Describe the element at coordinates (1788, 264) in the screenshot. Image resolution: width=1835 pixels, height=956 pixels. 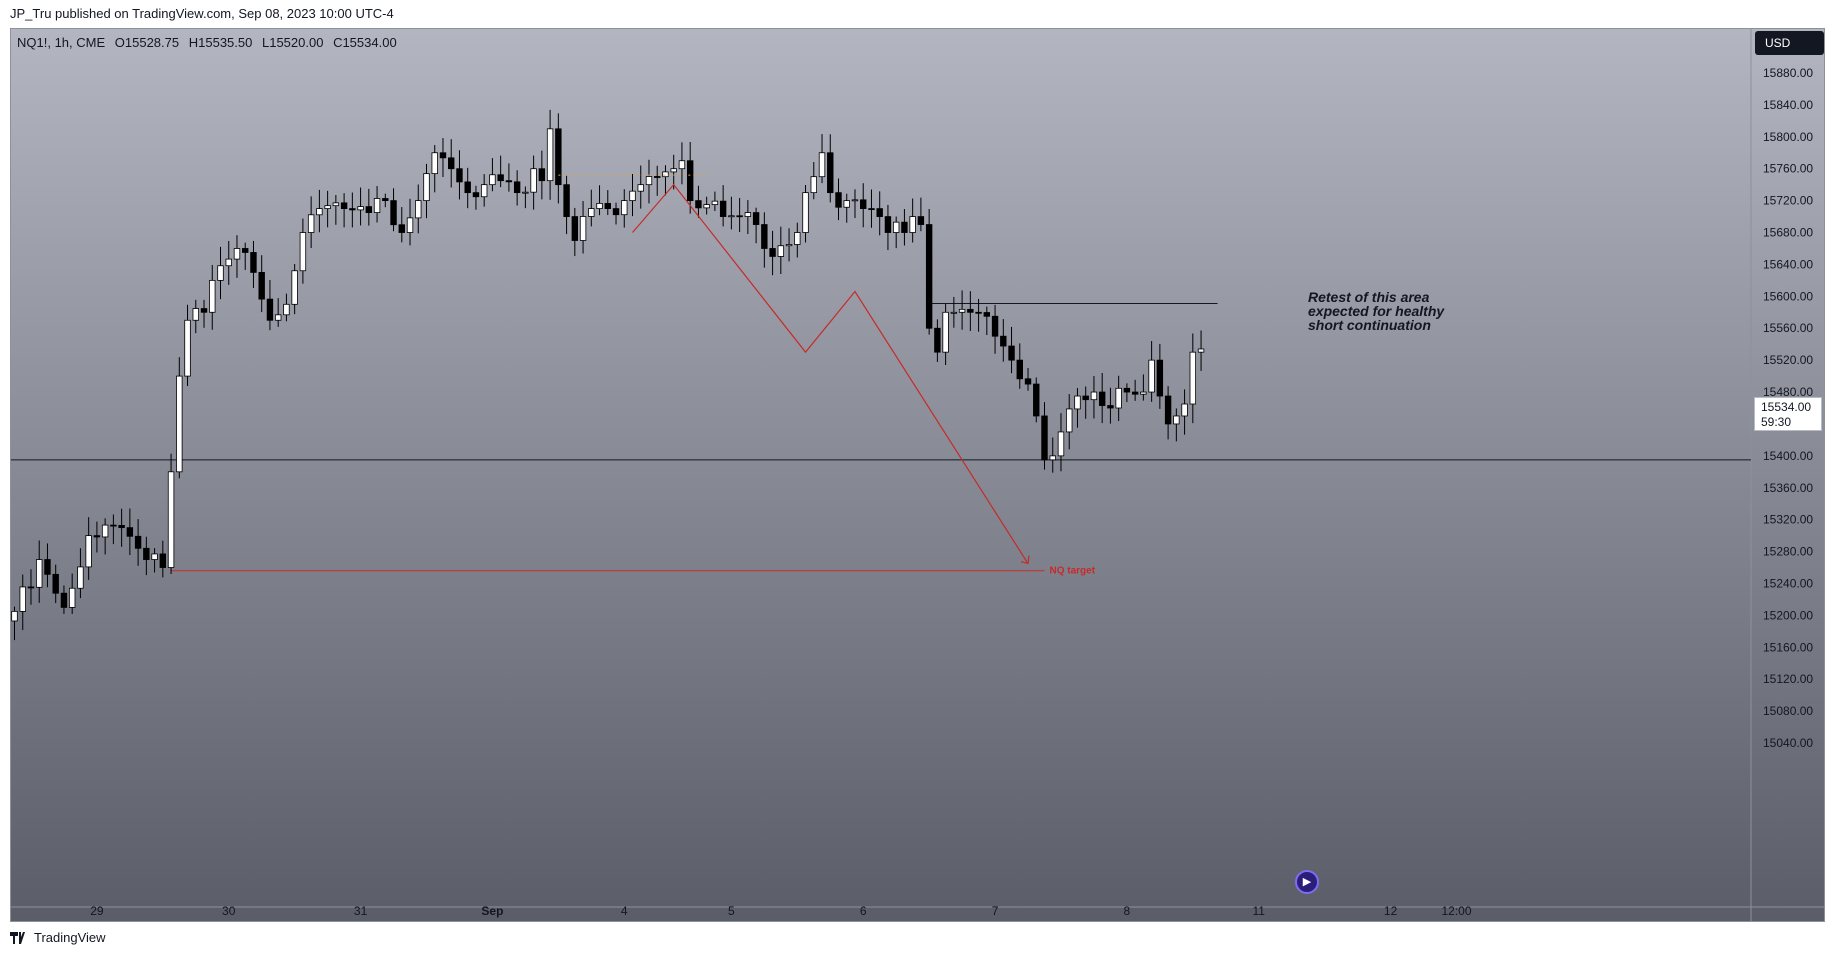
I see `y-tick-label: 15640.00` at that location.